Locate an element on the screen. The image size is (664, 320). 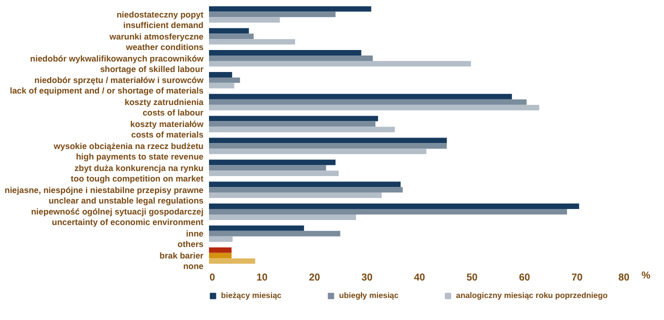
legend-label: ubiegły miesiąc is located at coordinates (369, 295).